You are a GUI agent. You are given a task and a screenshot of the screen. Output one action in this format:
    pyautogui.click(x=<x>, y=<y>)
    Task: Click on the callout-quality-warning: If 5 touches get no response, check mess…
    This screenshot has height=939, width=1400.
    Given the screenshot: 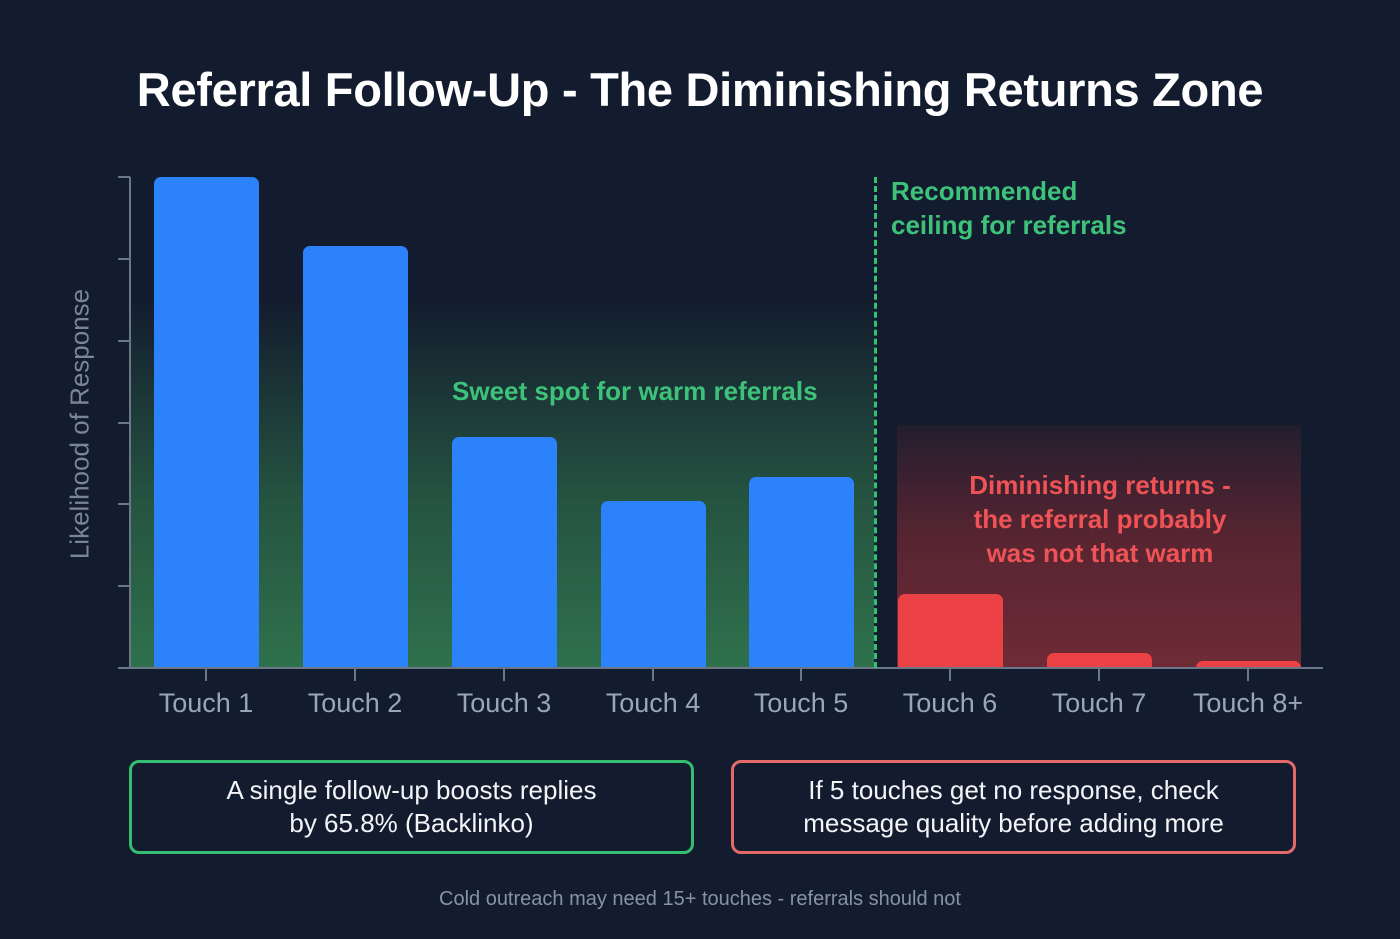 What is the action you would take?
    pyautogui.click(x=1013, y=807)
    